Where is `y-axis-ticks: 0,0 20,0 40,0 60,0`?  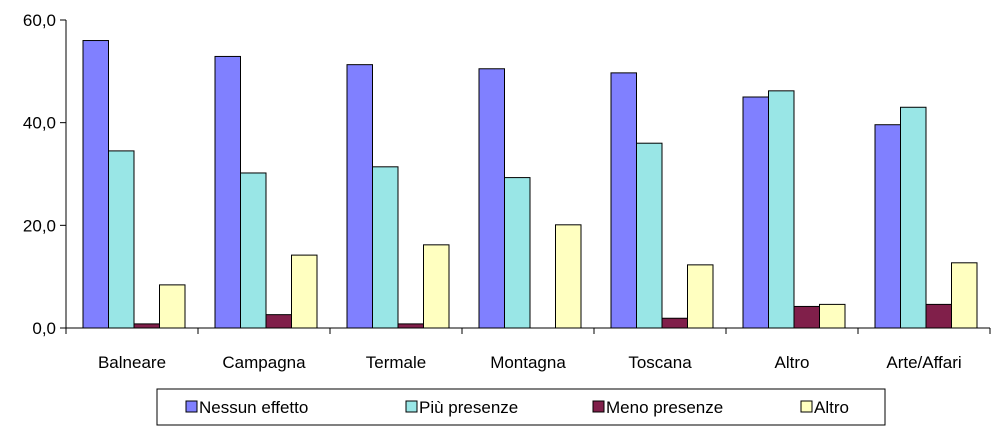
y-axis-ticks: 0,0 20,0 40,0 60,0 is located at coordinates (39, 174).